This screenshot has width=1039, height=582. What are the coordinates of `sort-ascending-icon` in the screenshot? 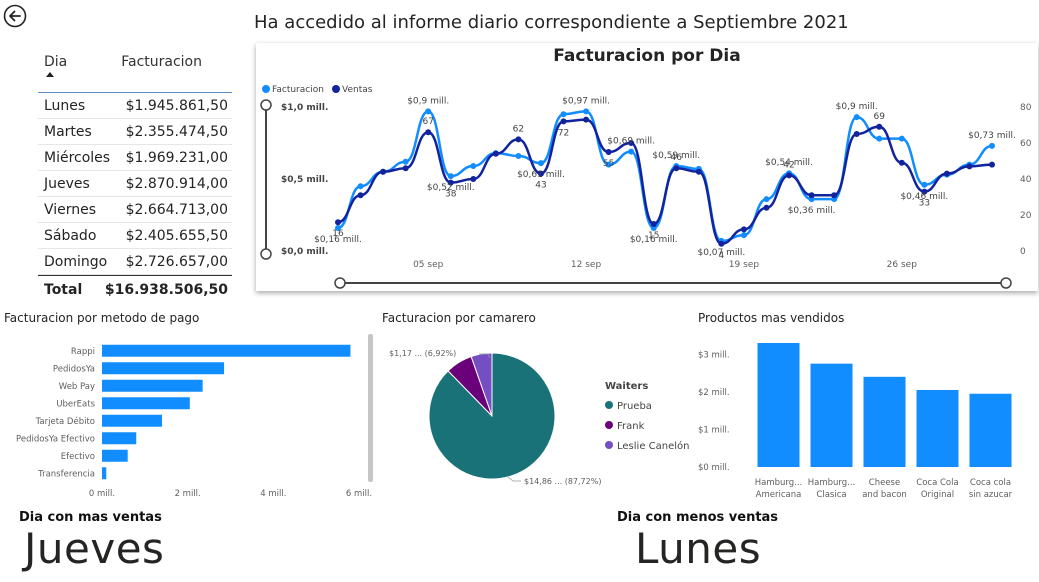 It's located at (50, 74).